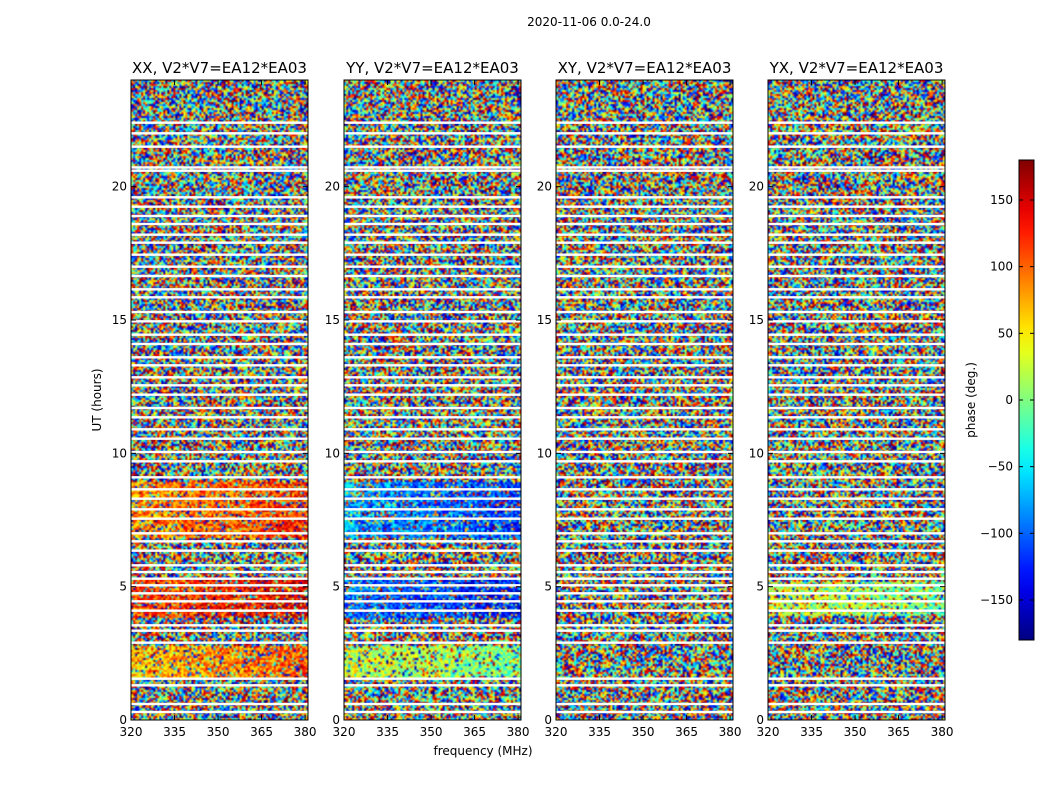 The height and width of the screenshot is (800, 1050). What do you see at coordinates (548, 720) in the screenshot?
I see `y-tick-label: 0` at bounding box center [548, 720].